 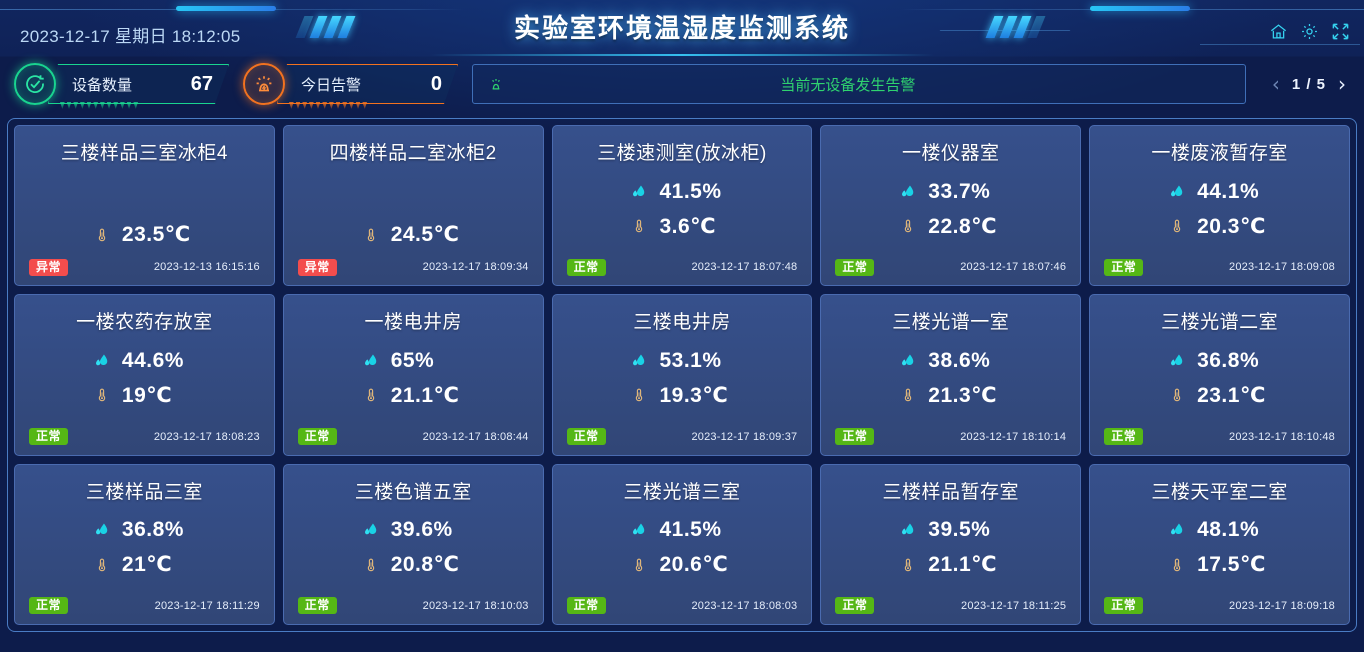 What do you see at coordinates (413, 375) in the screenshot?
I see `device-card-7: 一楼电井房 65% 21.` at bounding box center [413, 375].